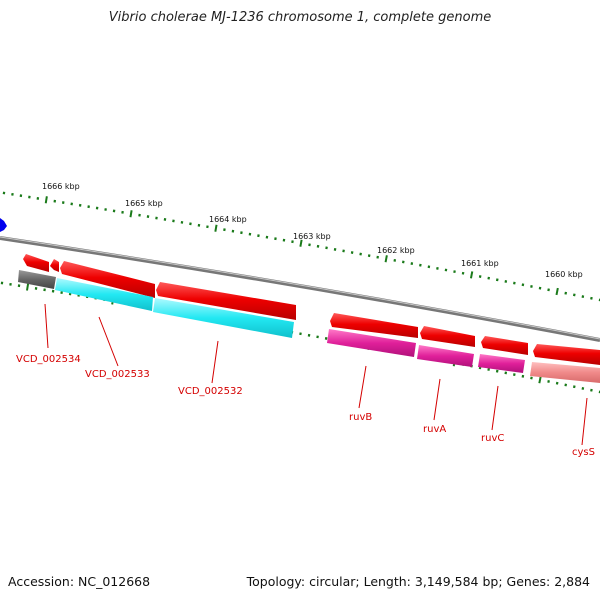 Image resolution: width=600 pixels, height=600 pixels. Describe the element at coordinates (396, 250) in the screenshot. I see `ruler-label: 1662 kbp` at that location.